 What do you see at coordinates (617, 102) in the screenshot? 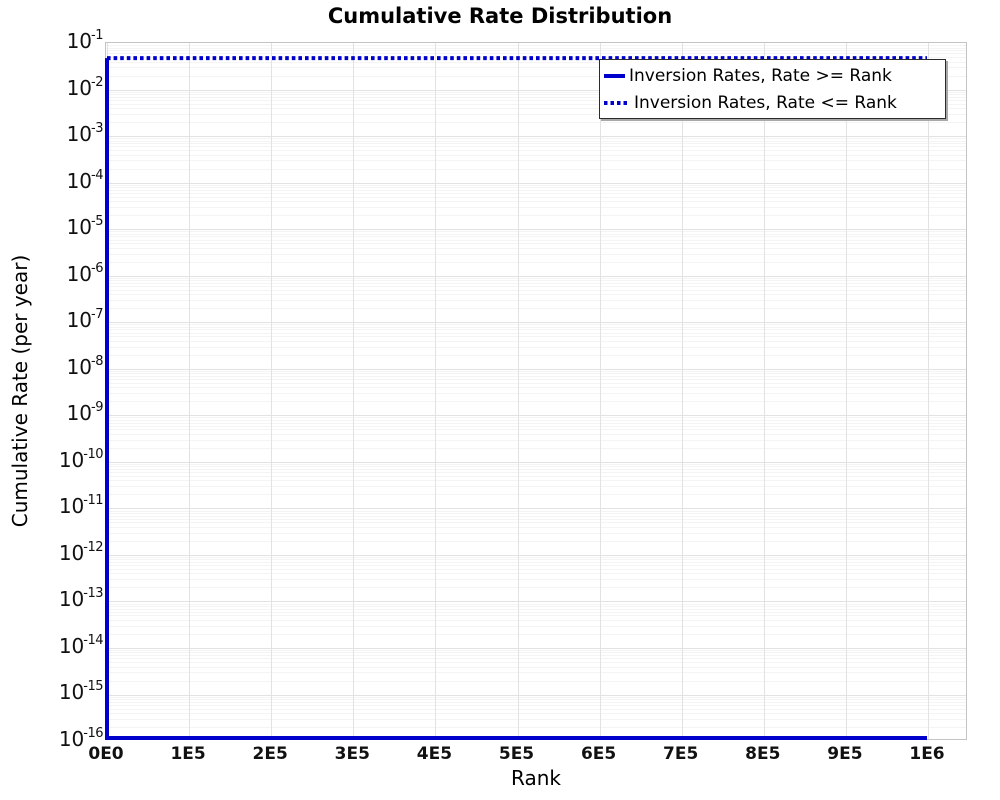
I see `legend-dotted-line-sample` at bounding box center [617, 102].